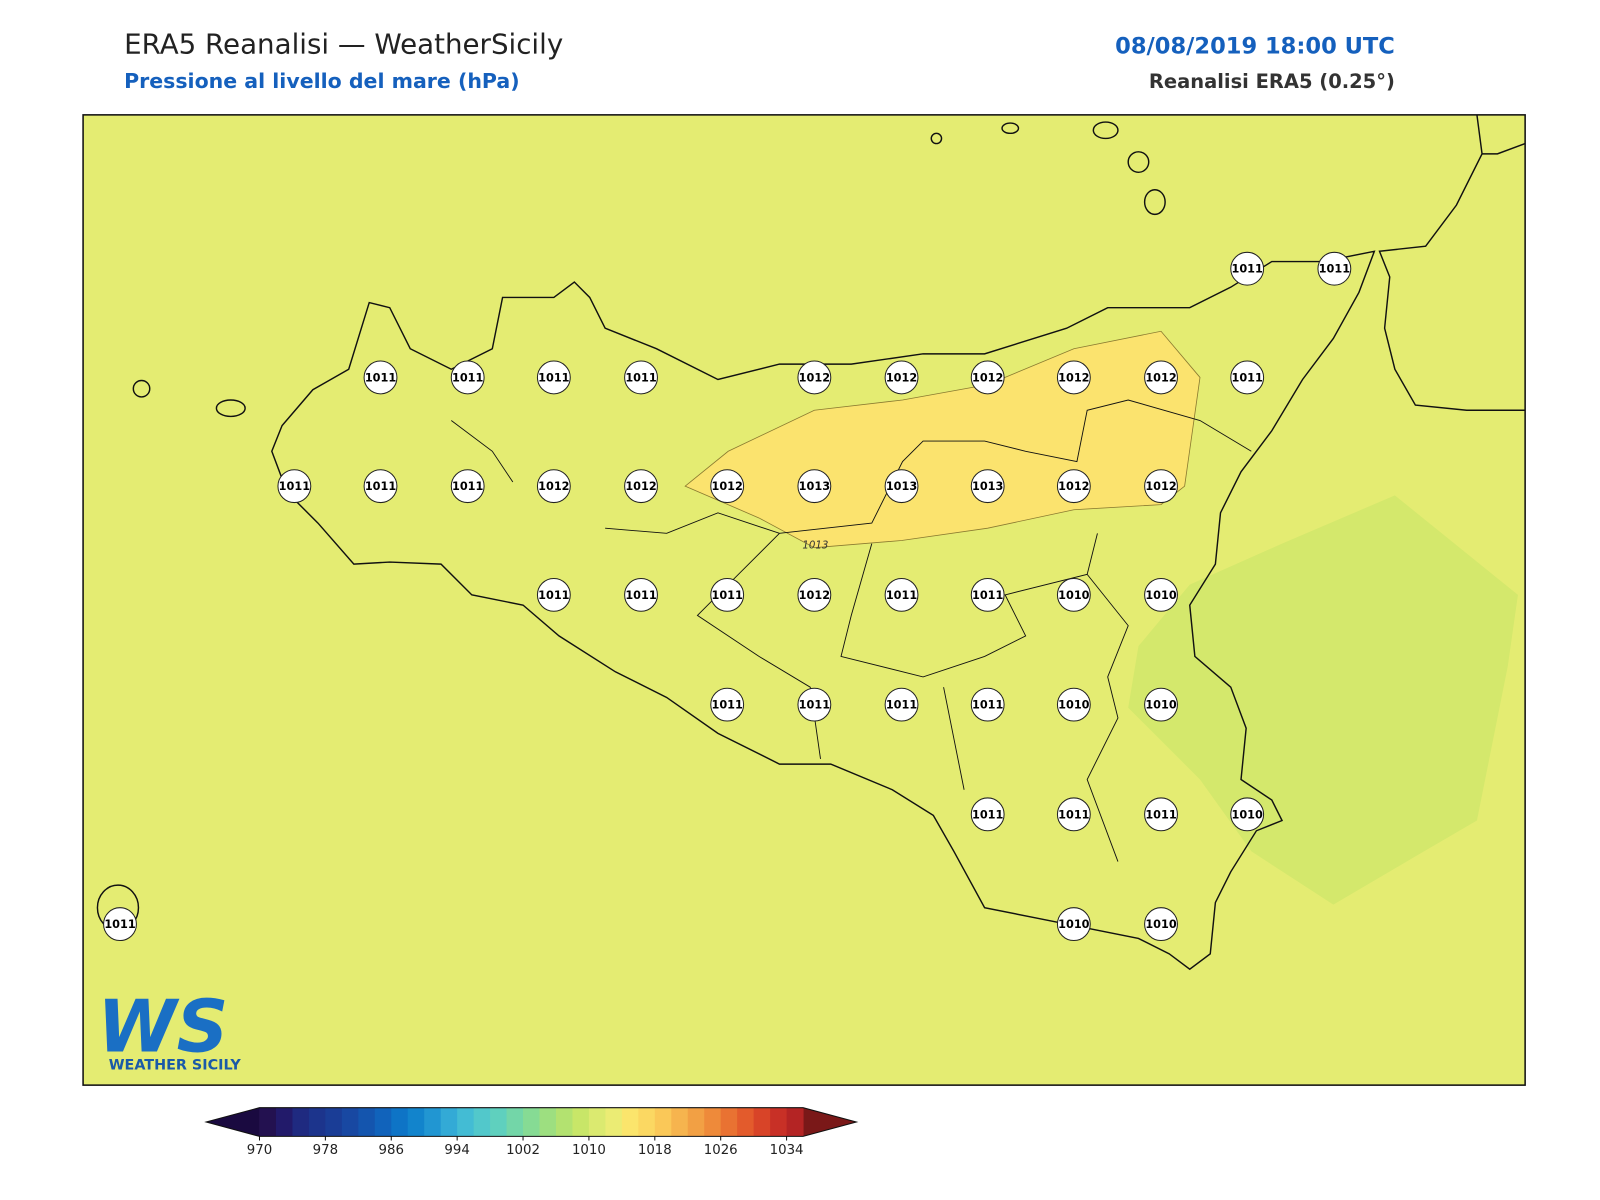 The width and height of the screenshot is (1600, 1200). What do you see at coordinates (523, 1150) in the screenshot?
I see `colorbar-tick-label: 1002` at bounding box center [523, 1150].